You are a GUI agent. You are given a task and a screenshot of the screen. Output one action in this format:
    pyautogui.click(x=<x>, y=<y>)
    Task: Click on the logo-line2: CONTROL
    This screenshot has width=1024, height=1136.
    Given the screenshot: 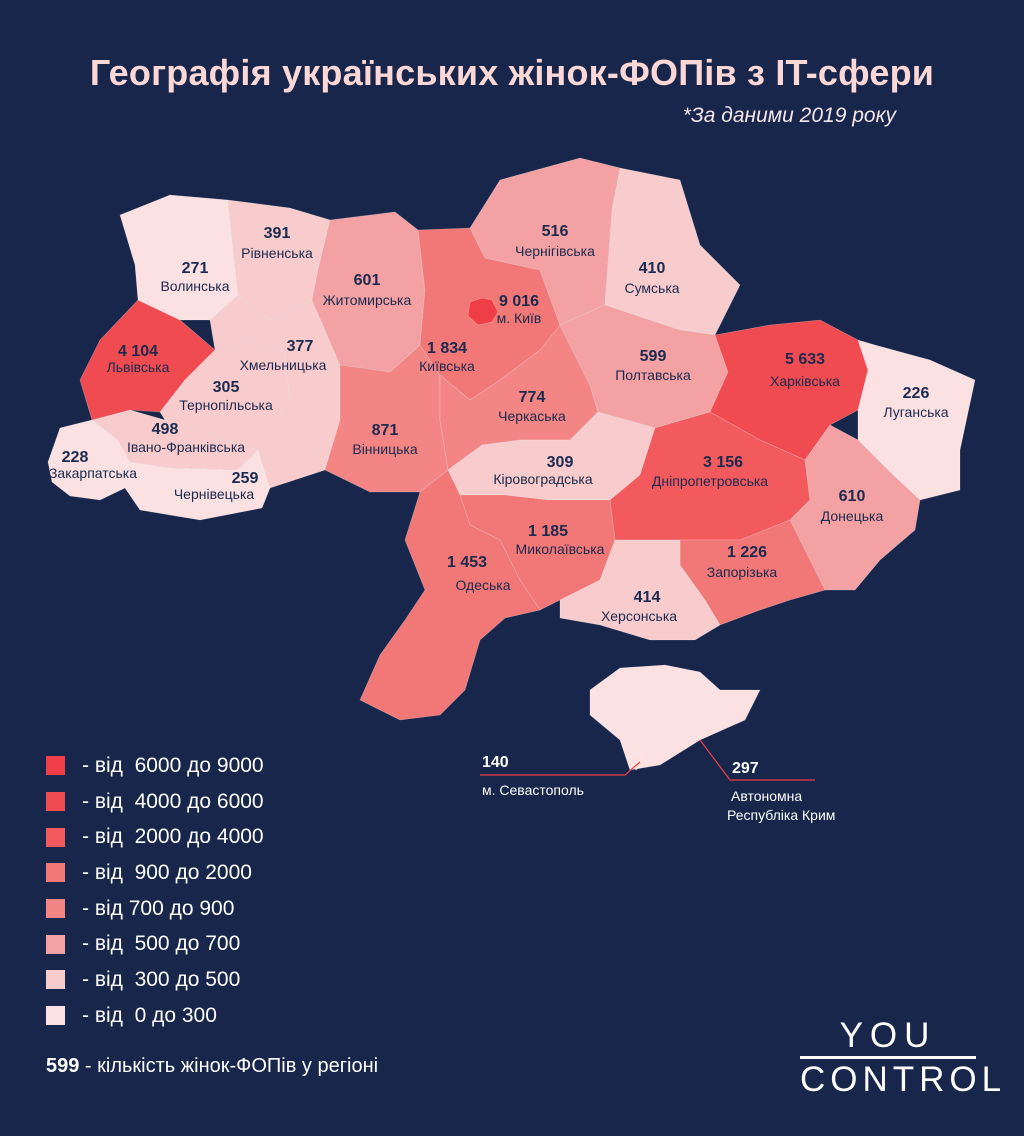 What is the action you would take?
    pyautogui.click(x=903, y=1079)
    